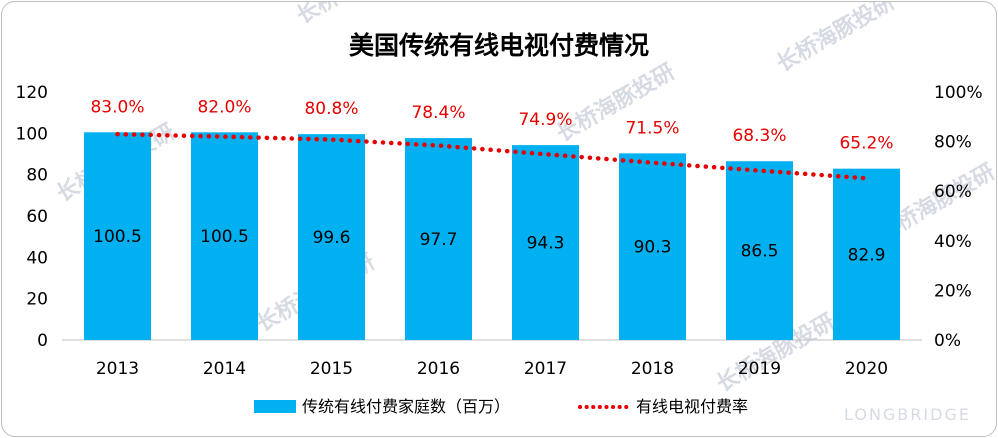  I want to click on bar-value-label: 94.3, so click(546, 244).